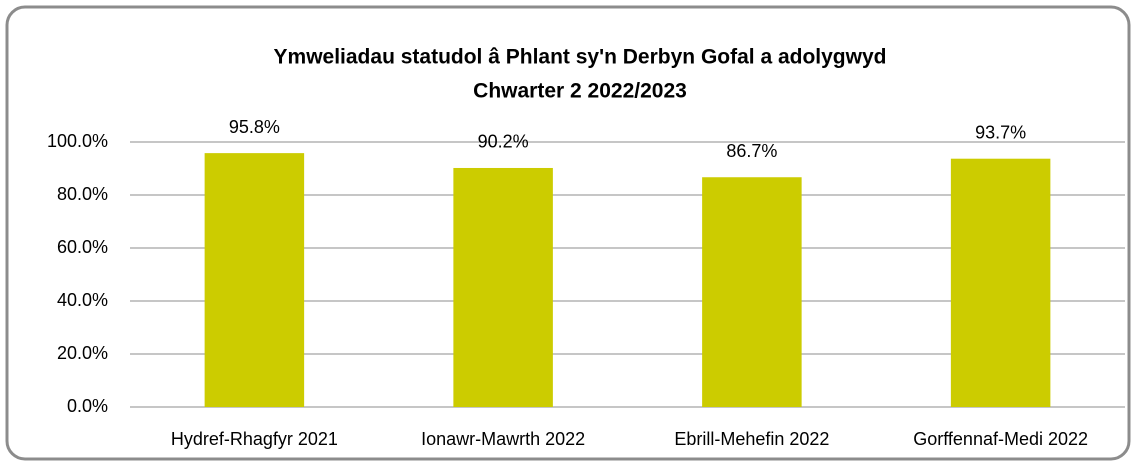 This screenshot has height=465, width=1137. I want to click on y-tick-label: 80.0%, so click(82, 194).